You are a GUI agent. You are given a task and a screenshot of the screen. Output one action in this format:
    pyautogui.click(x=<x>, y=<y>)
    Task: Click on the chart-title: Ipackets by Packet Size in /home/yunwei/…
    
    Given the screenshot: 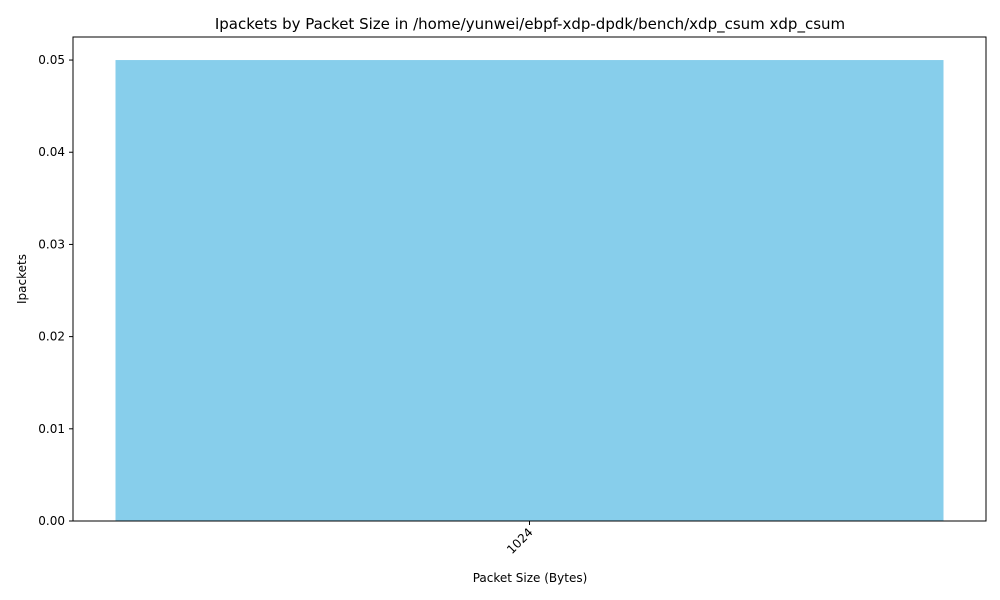 What is the action you would take?
    pyautogui.click(x=530, y=24)
    